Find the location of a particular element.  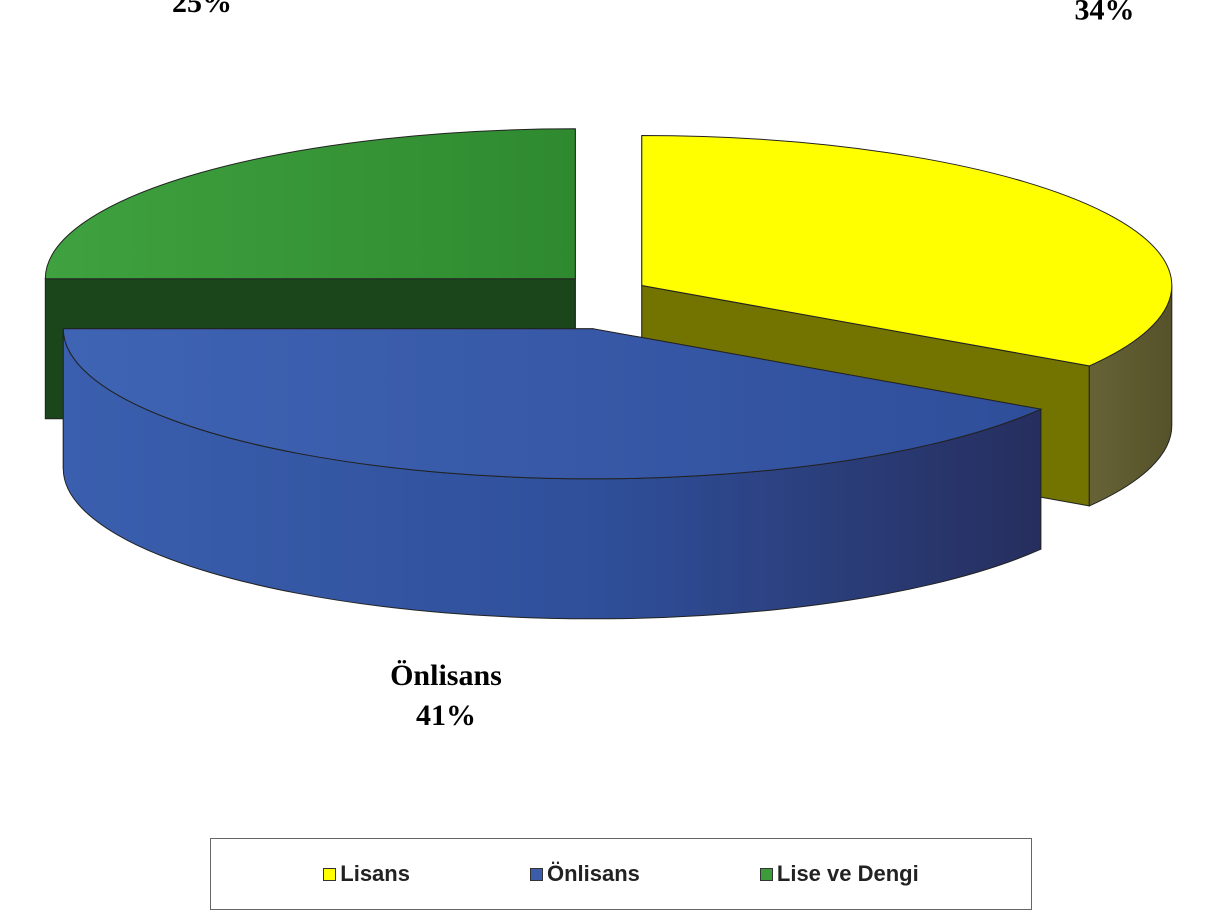

pie-slice-top-onlisans is located at coordinates (552, 404).